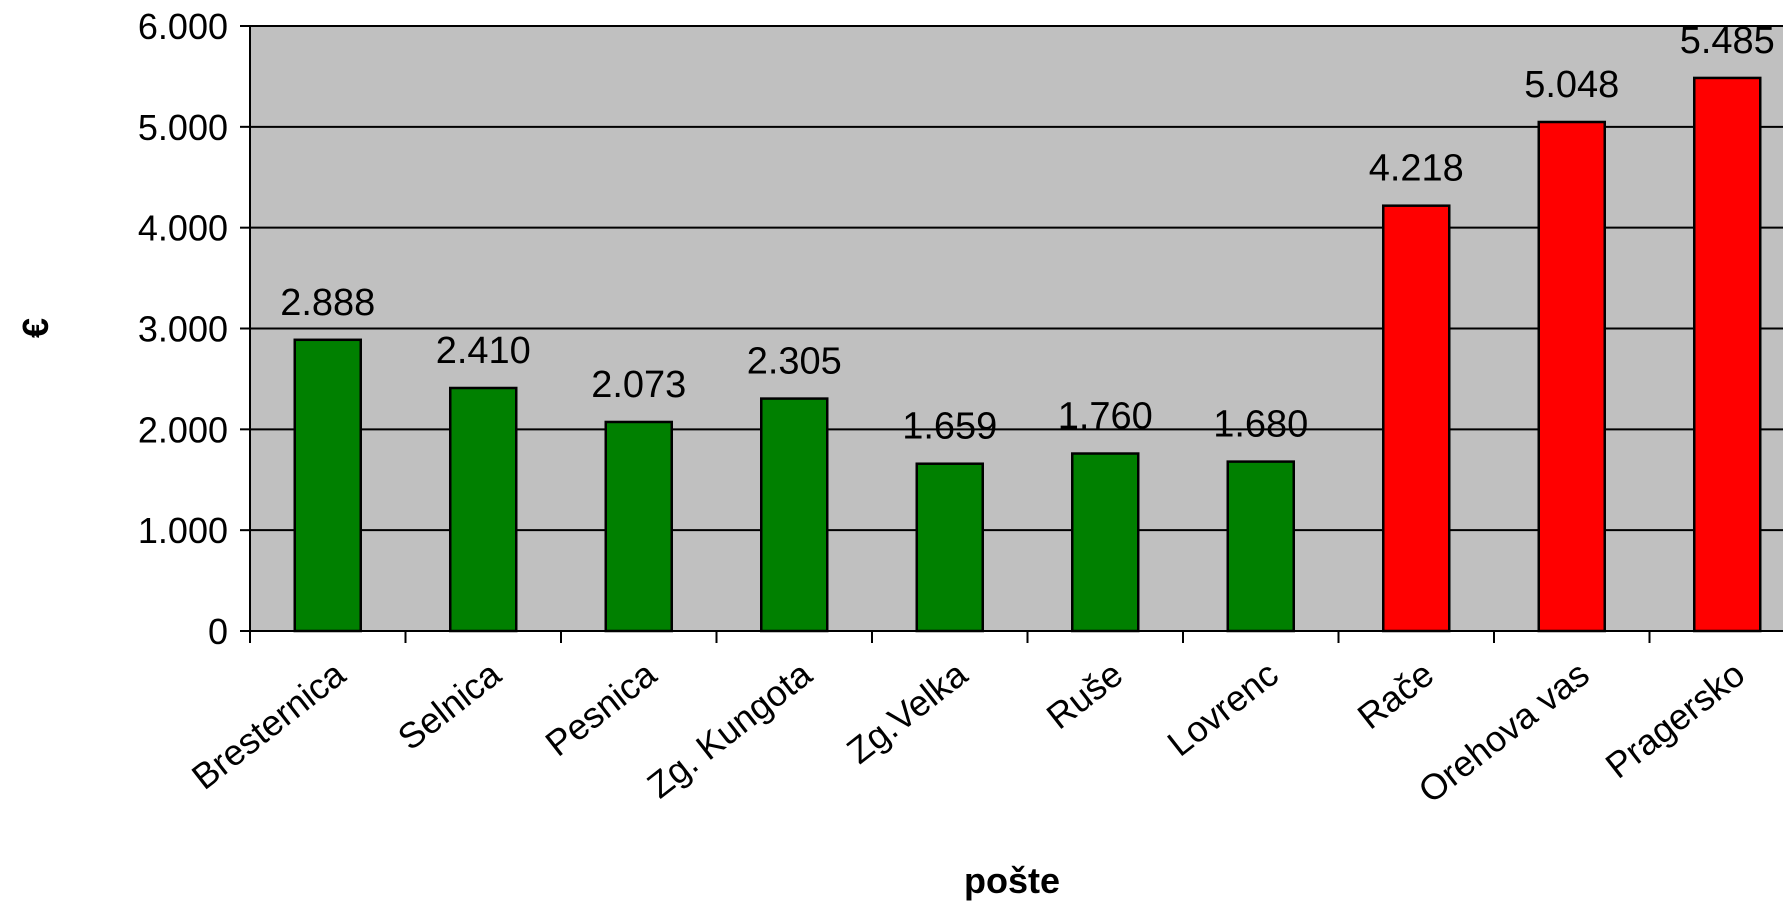 The image size is (1783, 904). What do you see at coordinates (183, 429) in the screenshot?
I see `y-tick-label: 2.000` at bounding box center [183, 429].